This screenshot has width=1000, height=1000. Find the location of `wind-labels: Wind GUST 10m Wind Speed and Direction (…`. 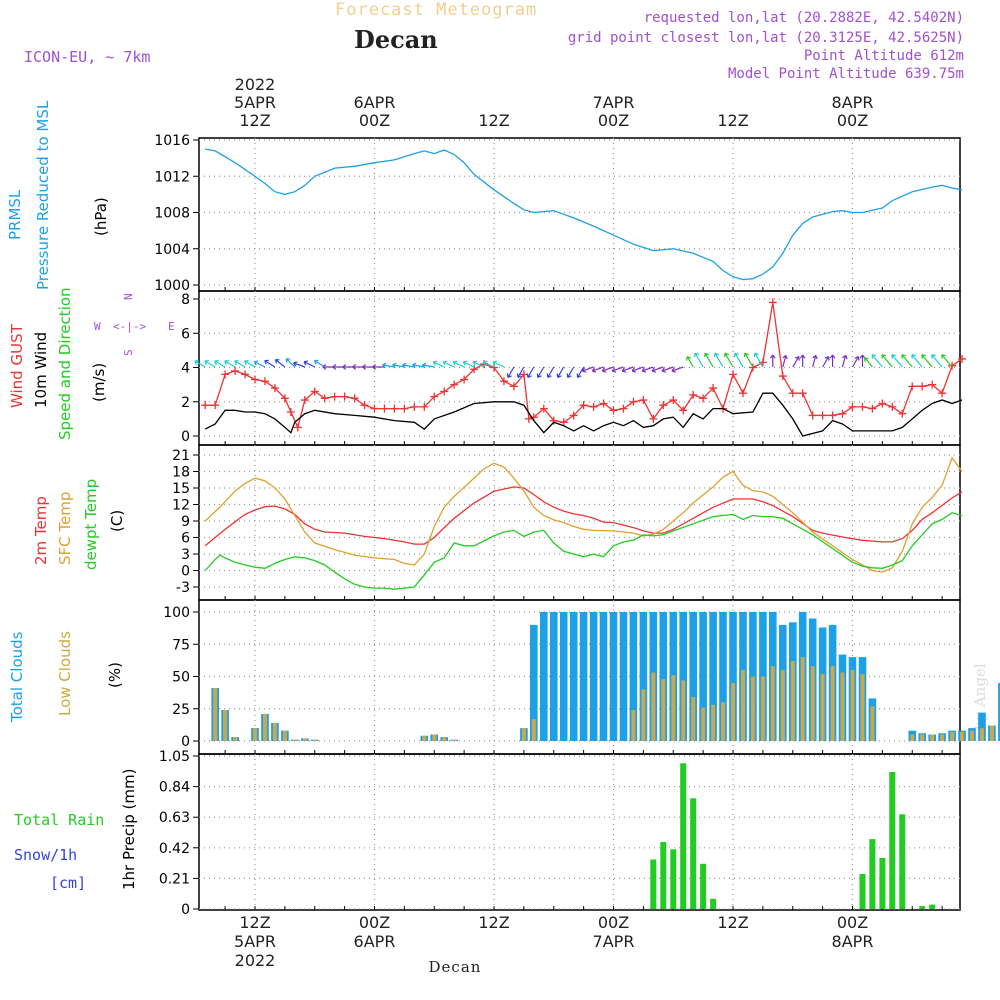

wind-labels: Wind GUST 10m Wind Speed and Direction (… is located at coordinates (91, 363).